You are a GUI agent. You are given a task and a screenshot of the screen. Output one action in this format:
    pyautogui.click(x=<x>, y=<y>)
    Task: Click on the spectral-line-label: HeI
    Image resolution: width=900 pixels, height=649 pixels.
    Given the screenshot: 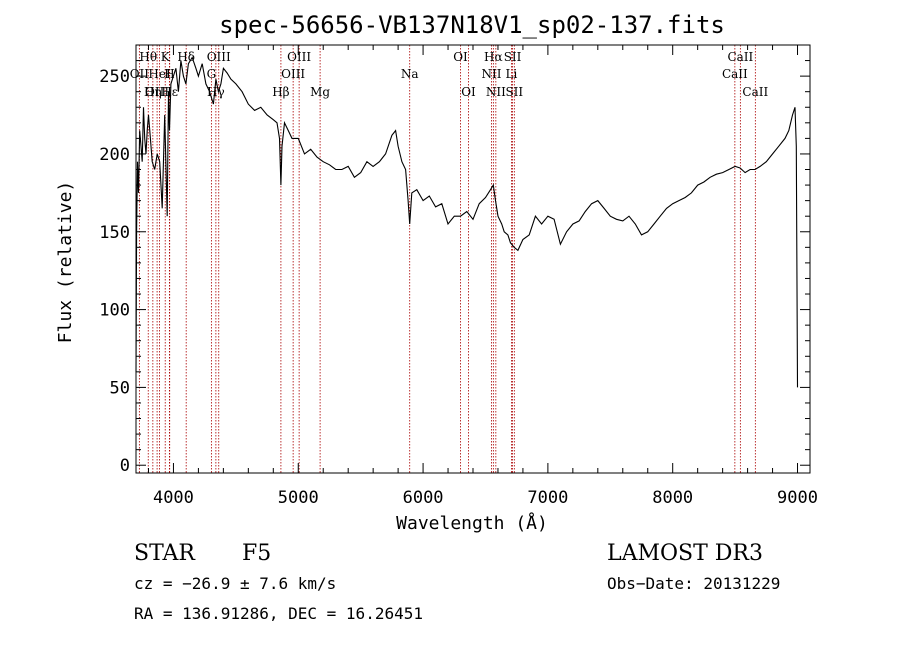 What is the action you would take?
    pyautogui.click(x=159, y=74)
    